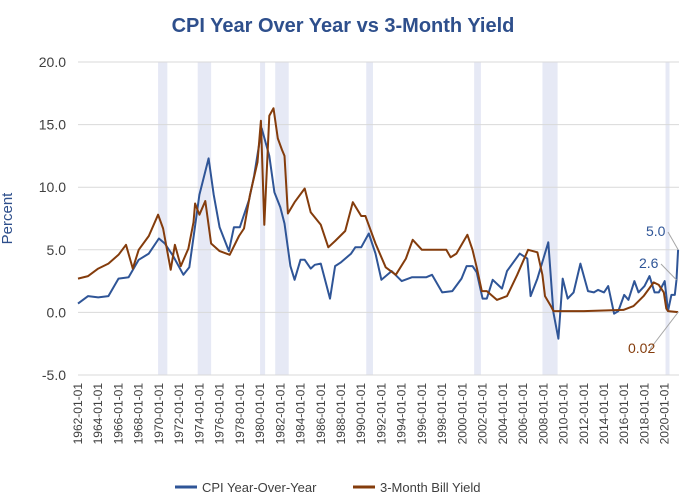 The image size is (686, 497). I want to click on legend-label: 3-Month Bill Yield, so click(430, 487).